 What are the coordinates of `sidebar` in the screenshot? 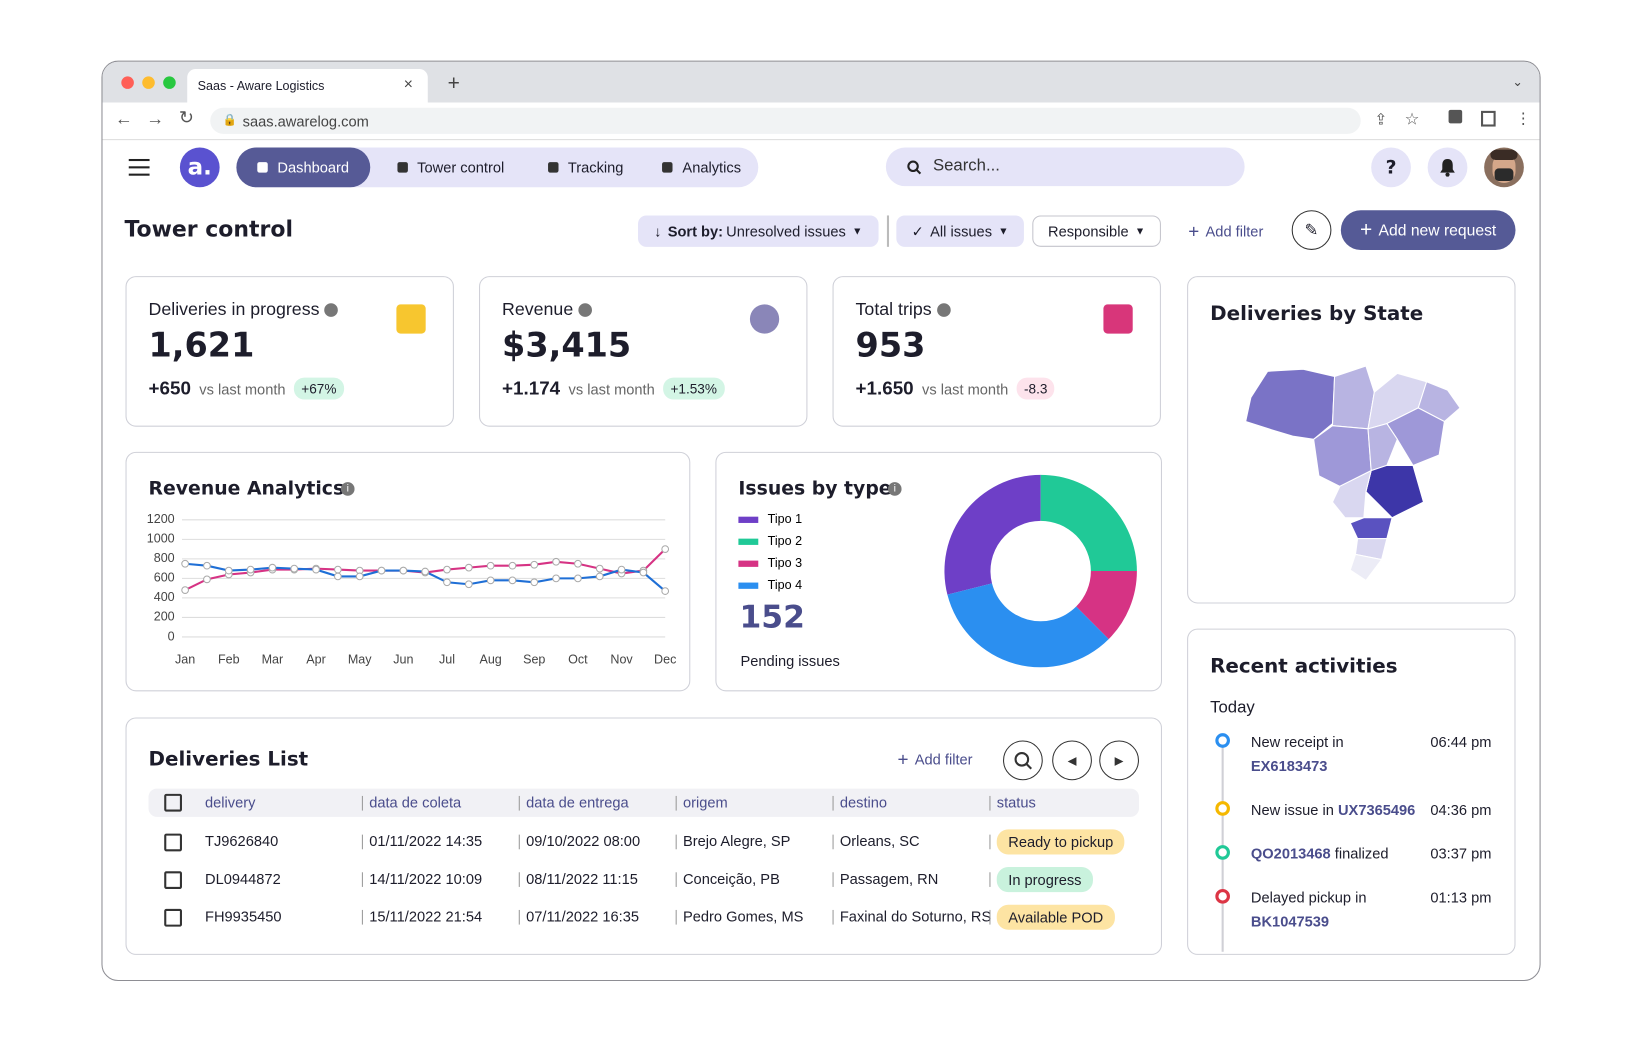 It's located at (1488, 118).